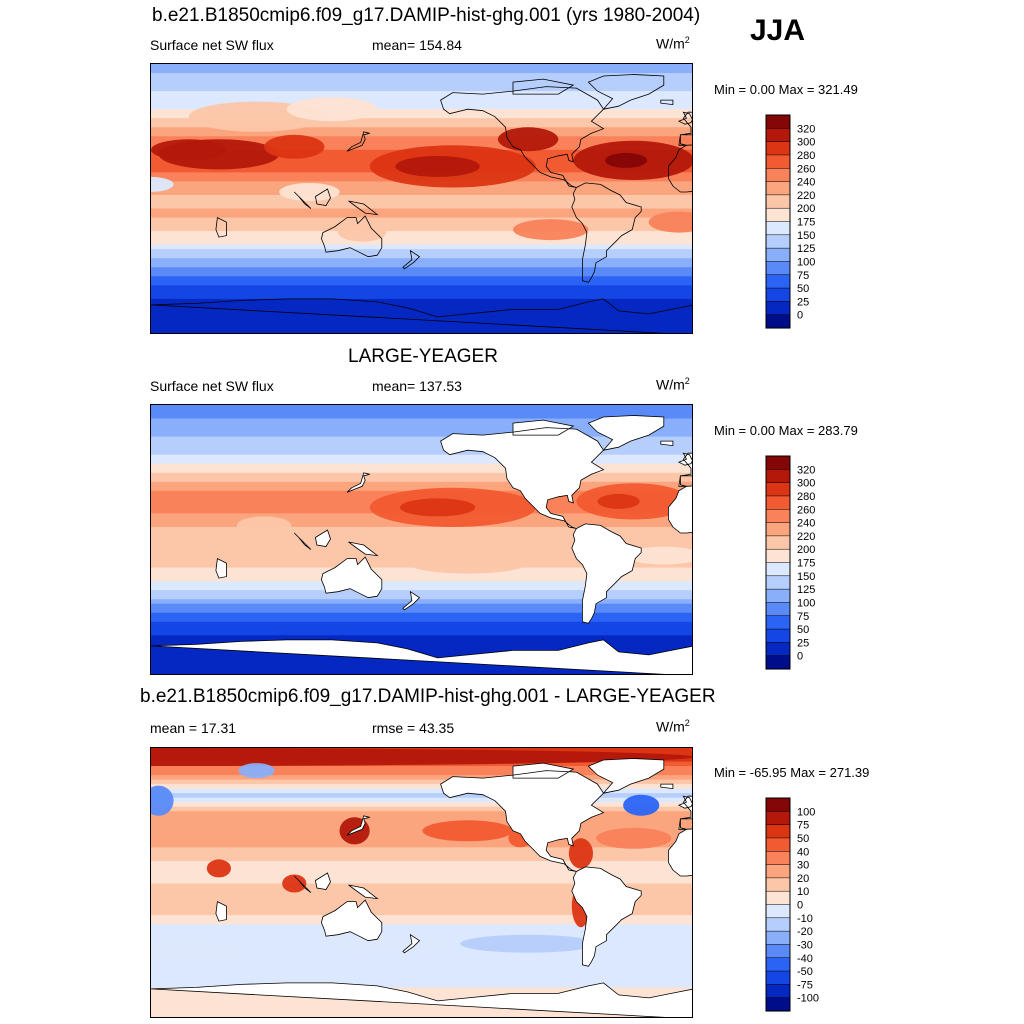 This screenshot has width=1024, height=1024. What do you see at coordinates (806, 470) in the screenshot?
I see `colorbar-tick-label: 320` at bounding box center [806, 470].